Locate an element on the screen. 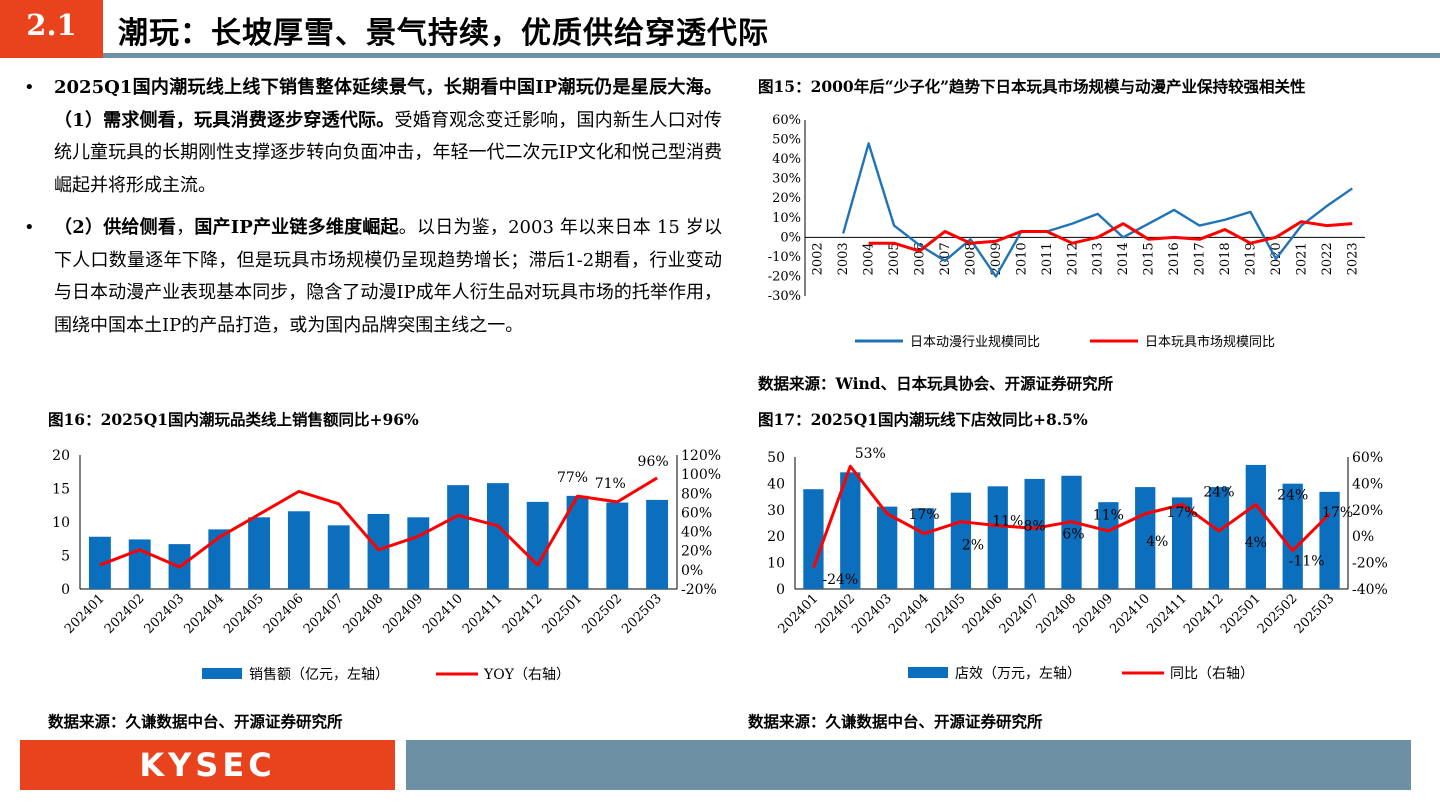 The image size is (1440, 810). fig16-data-label: 71% is located at coordinates (610, 484).